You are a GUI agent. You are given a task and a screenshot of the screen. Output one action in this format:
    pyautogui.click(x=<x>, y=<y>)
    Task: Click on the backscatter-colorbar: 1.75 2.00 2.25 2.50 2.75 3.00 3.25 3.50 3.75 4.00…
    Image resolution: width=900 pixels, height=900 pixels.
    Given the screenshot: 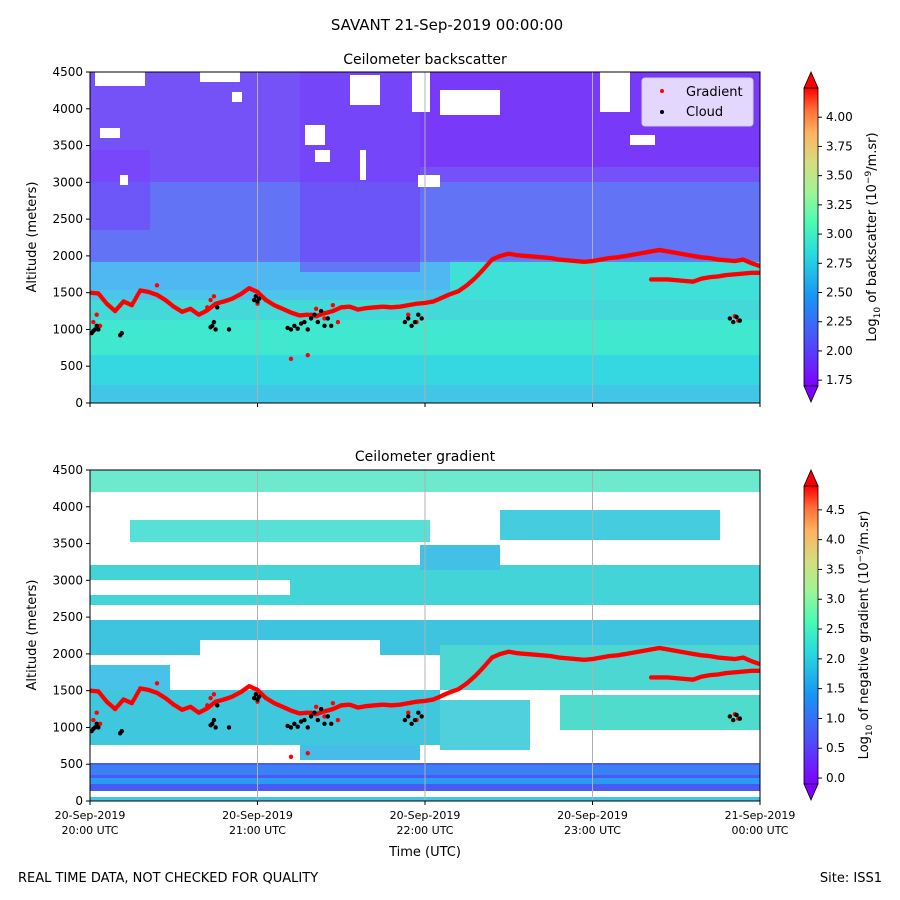 What is the action you would take?
    pyautogui.click(x=843, y=237)
    